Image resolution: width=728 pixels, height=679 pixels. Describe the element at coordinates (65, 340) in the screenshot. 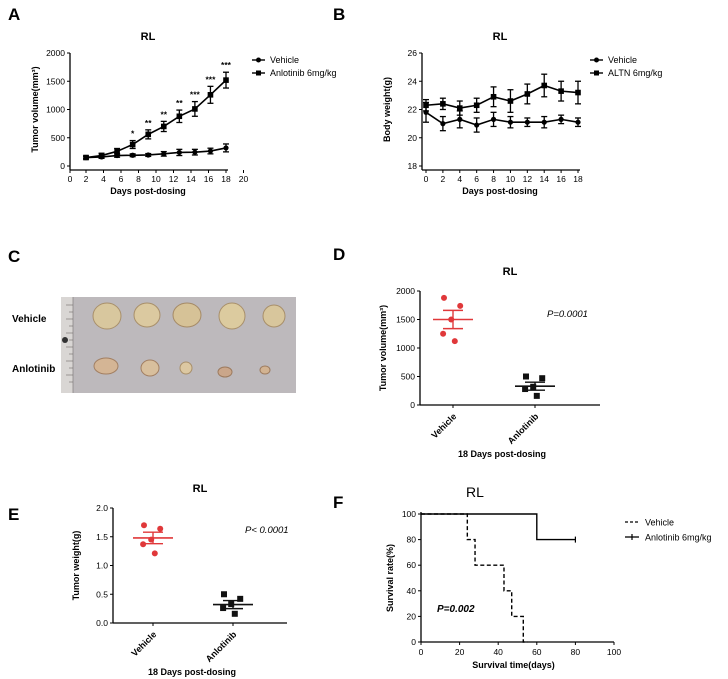

I see `photo-ruler-pin` at that location.